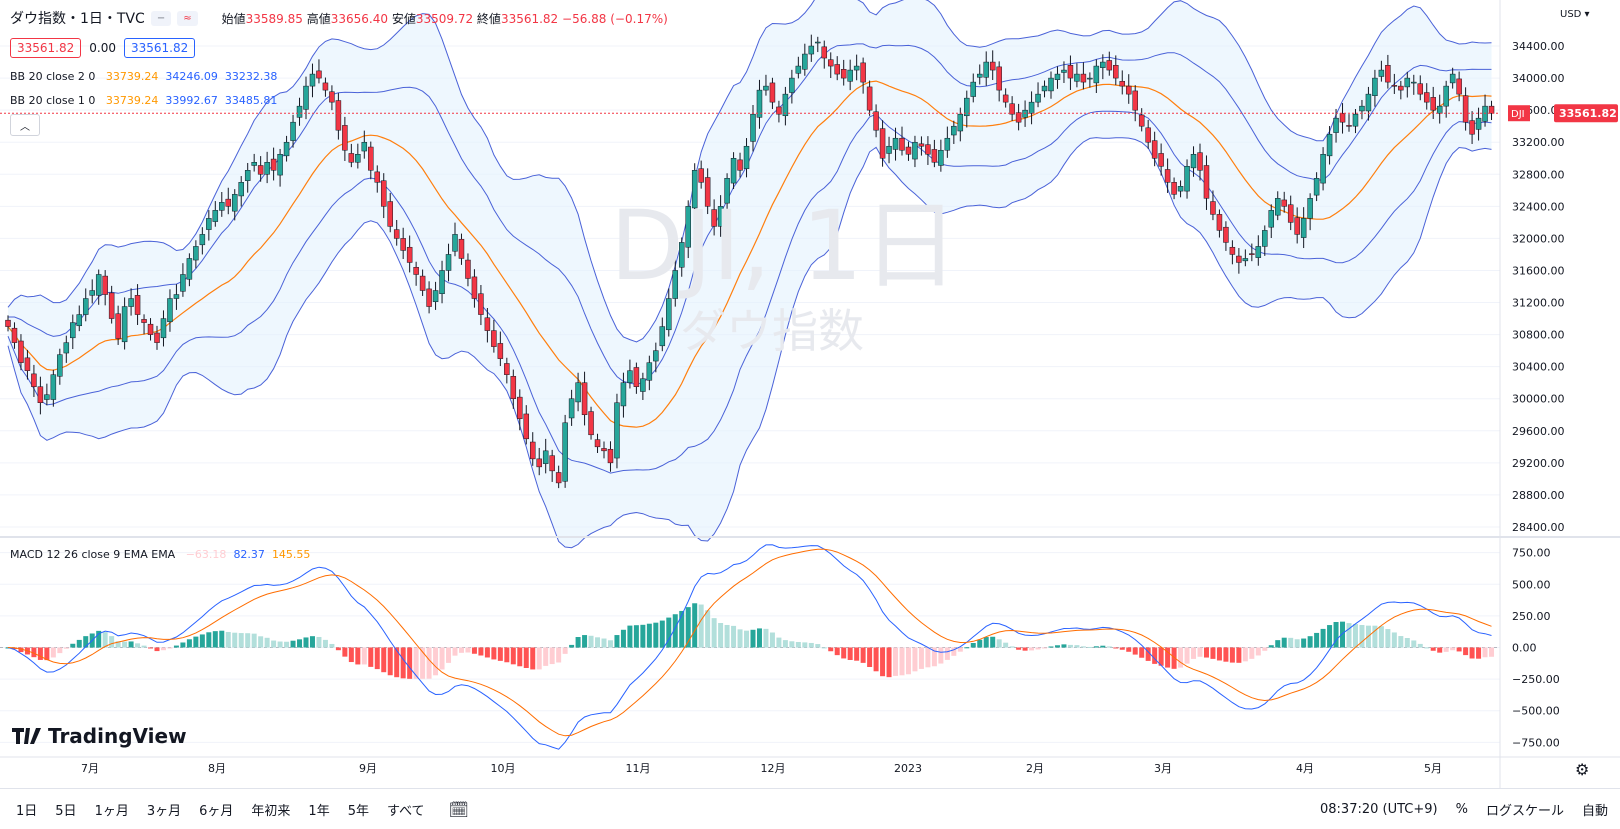  Describe the element at coordinates (405, 811) in the screenshot. I see `timeframe-all: すべて` at that location.